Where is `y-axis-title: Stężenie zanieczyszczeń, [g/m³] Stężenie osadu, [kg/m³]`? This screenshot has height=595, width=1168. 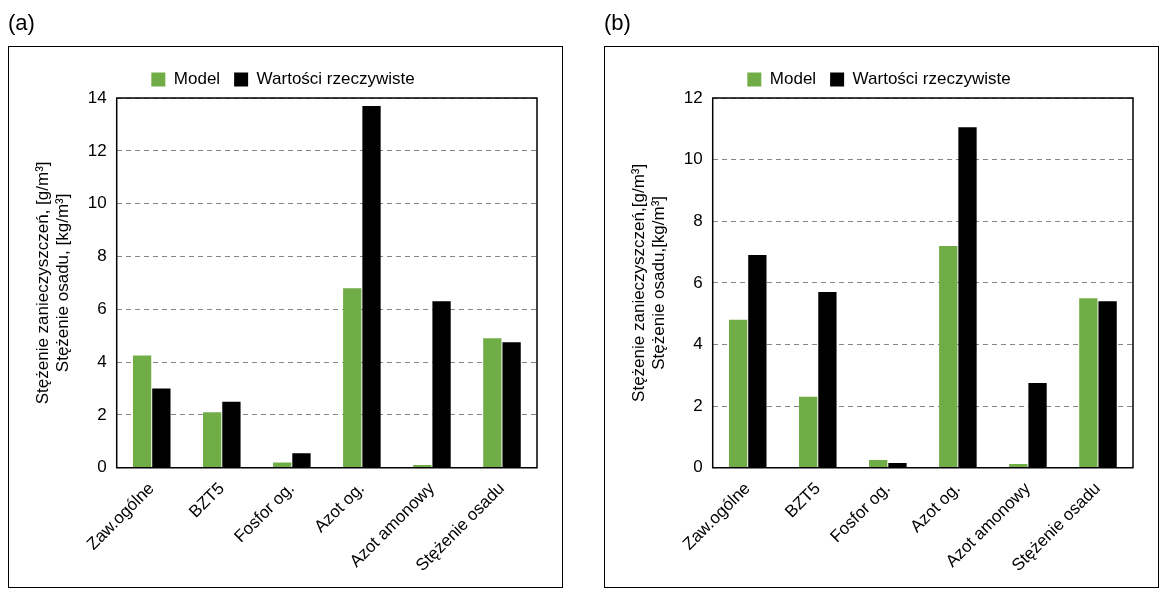 y-axis-title: Stężenie zanieczyszczeń, [g/m³] Stężenie osadu, [kg/m³] is located at coordinates (52, 283).